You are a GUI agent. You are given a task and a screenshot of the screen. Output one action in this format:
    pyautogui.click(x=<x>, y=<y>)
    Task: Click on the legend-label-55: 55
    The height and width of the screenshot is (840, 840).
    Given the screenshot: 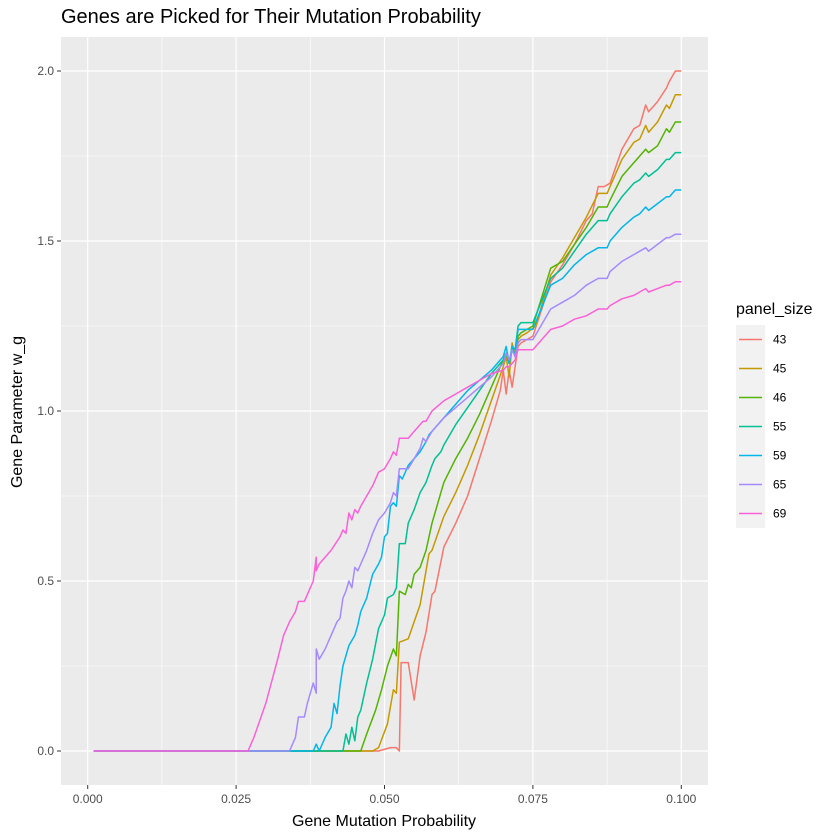 What is the action you would take?
    pyautogui.click(x=780, y=427)
    